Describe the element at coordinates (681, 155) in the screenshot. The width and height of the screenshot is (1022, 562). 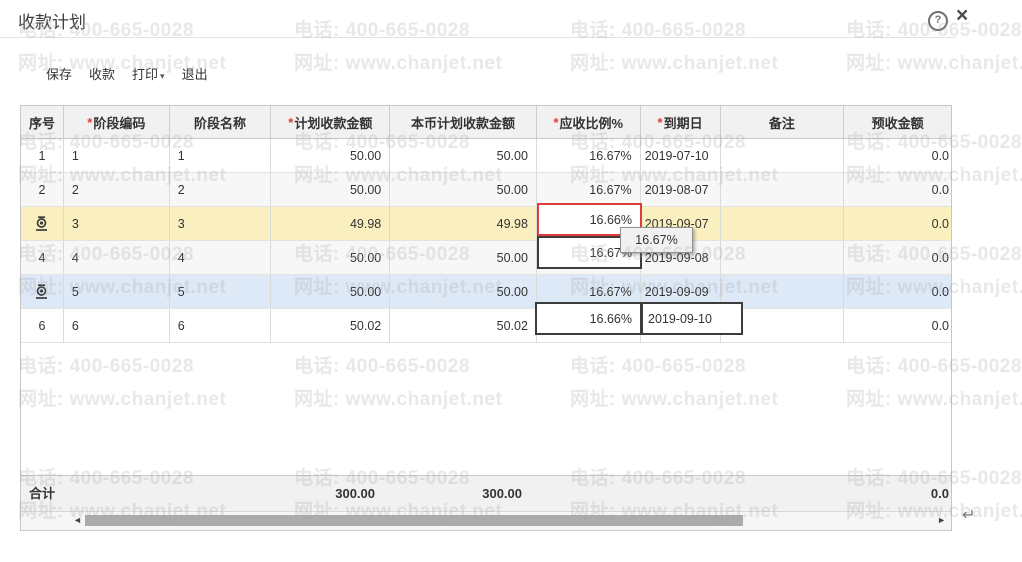
I see `cell-due: 2019-07-10` at that location.